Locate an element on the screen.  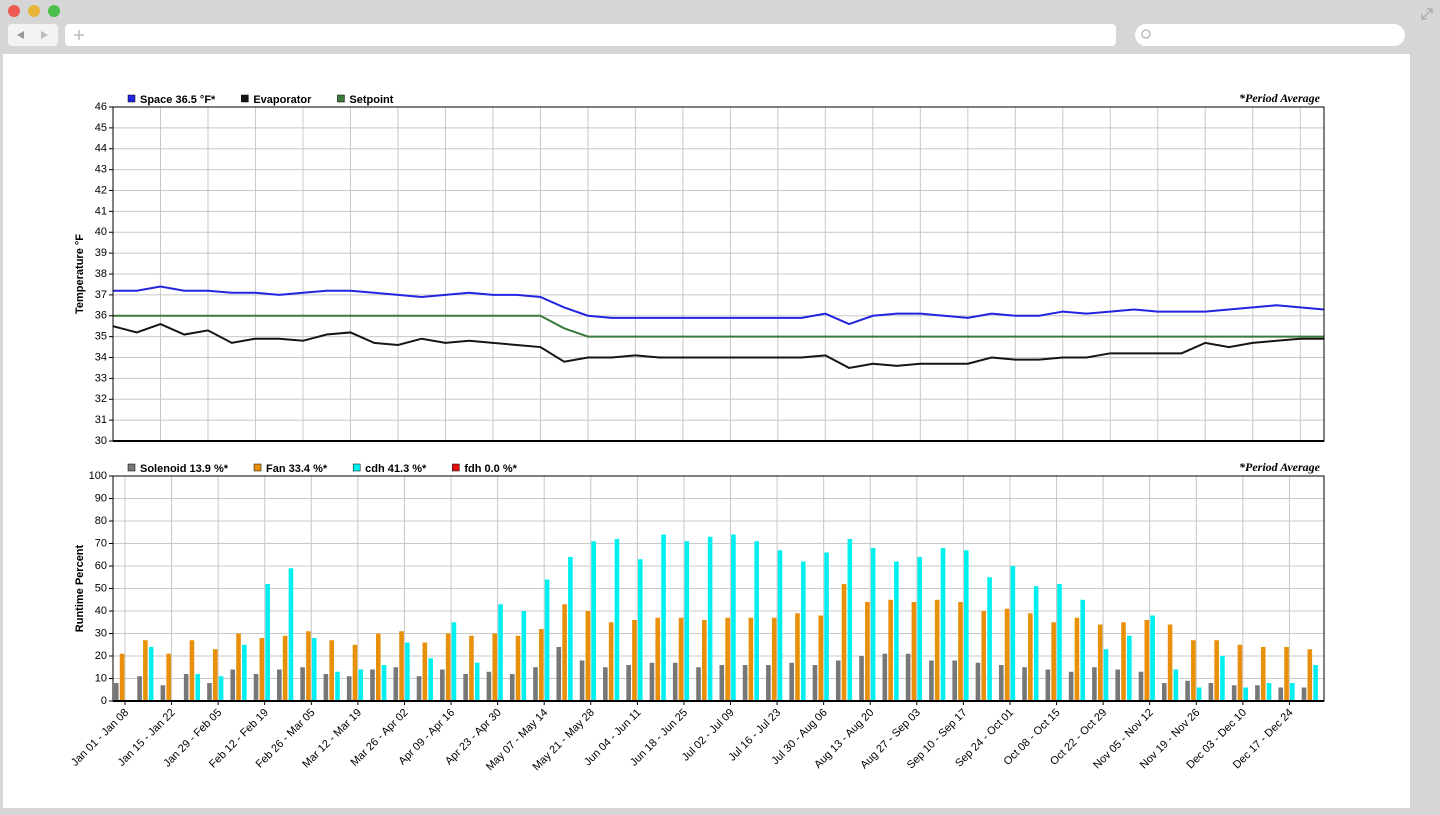
y-tick-label: 44 is located at coordinates (101, 149).